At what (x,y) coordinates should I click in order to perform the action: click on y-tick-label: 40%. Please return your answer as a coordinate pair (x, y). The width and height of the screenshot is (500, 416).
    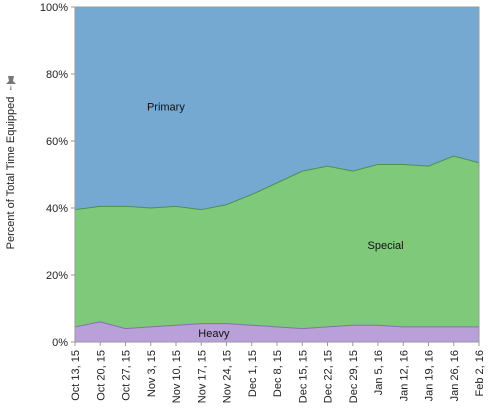
    Looking at the image, I should click on (57, 209).